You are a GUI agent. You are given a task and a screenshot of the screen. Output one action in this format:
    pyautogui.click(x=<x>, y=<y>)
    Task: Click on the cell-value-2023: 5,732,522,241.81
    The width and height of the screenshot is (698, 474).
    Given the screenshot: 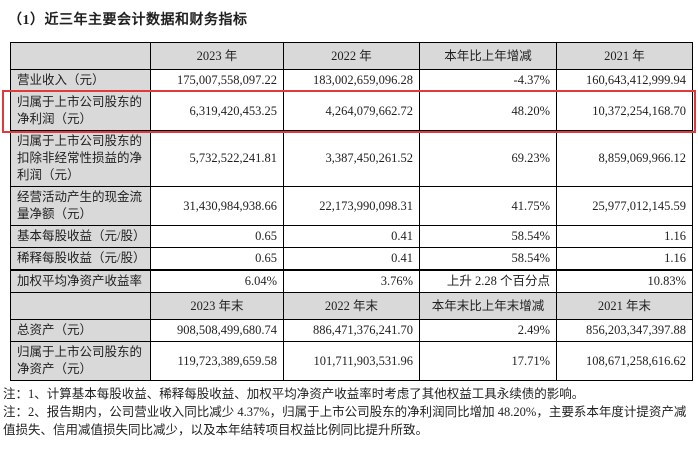 What is the action you would take?
    pyautogui.click(x=217, y=158)
    